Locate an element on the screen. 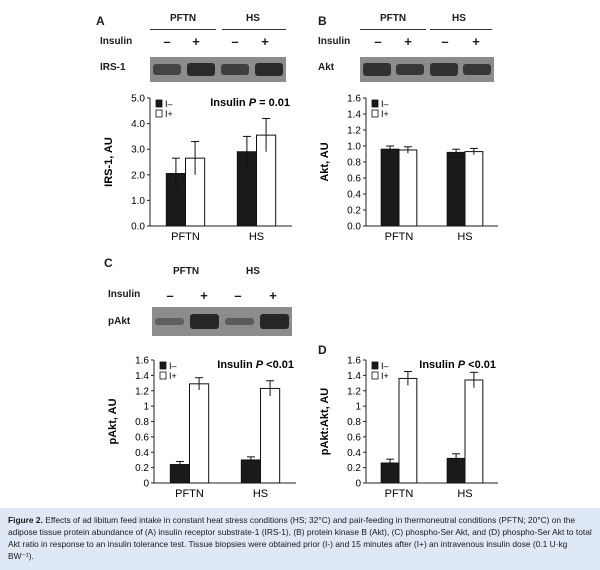 Image resolution: width=600 pixels, height=570 pixels. group-label-pftn-c: PFTN is located at coordinates (186, 271).